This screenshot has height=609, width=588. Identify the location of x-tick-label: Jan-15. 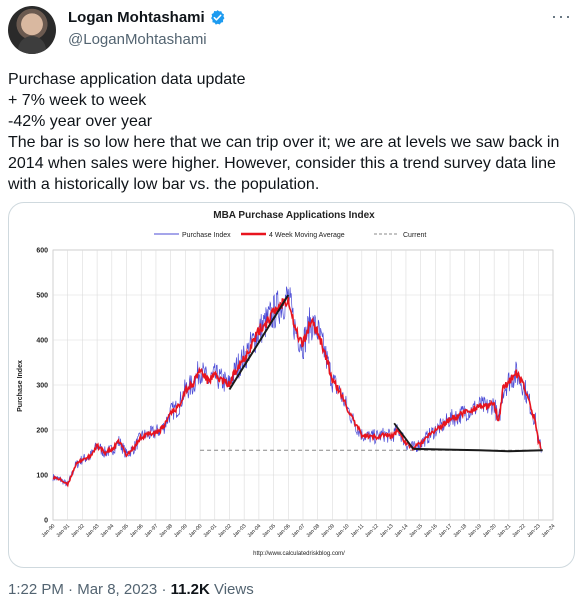
(416, 531).